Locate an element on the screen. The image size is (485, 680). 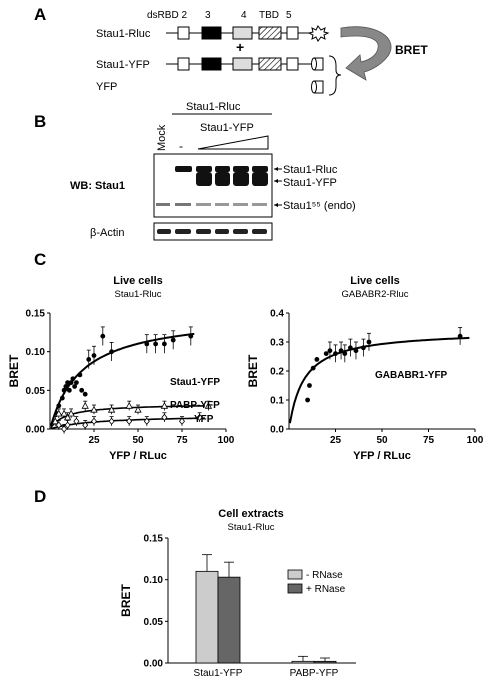
series-label: Stau1-YFP is located at coordinates (195, 382).